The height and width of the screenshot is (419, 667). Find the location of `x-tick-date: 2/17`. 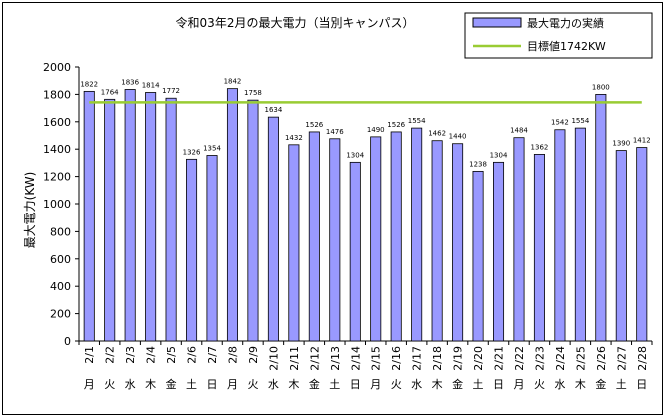

x-tick-date: 2/17 is located at coordinates (417, 358).